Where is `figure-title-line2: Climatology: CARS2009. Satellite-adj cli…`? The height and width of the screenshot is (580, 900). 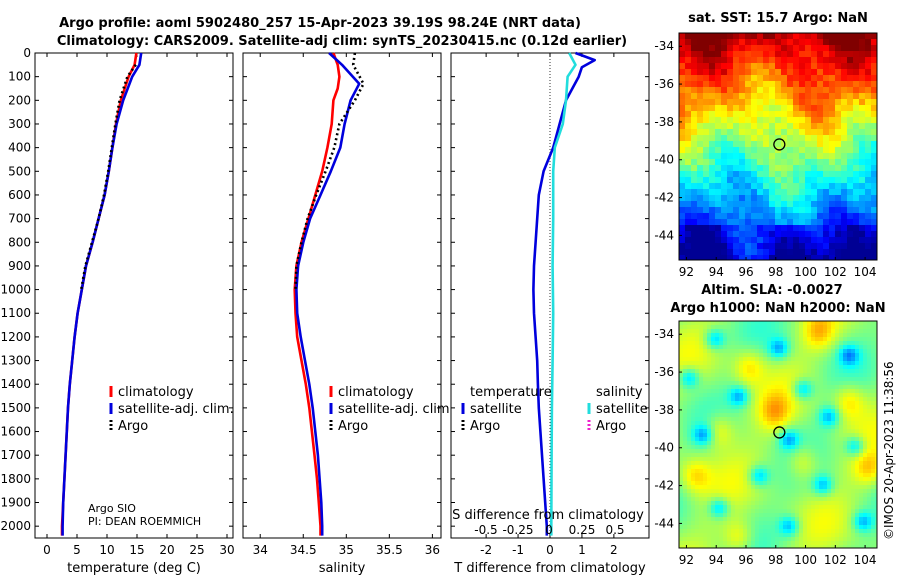 figure-title-line2: Climatology: CARS2009. Satellite-adj cli… is located at coordinates (342, 41).